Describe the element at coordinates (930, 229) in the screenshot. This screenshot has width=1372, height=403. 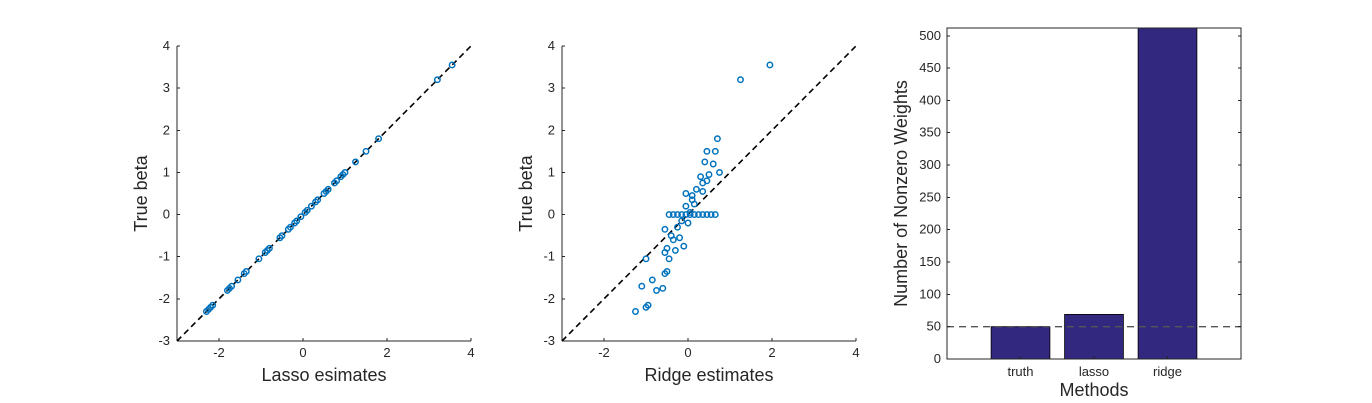
I see `weights-y-tick-label: 200` at that location.